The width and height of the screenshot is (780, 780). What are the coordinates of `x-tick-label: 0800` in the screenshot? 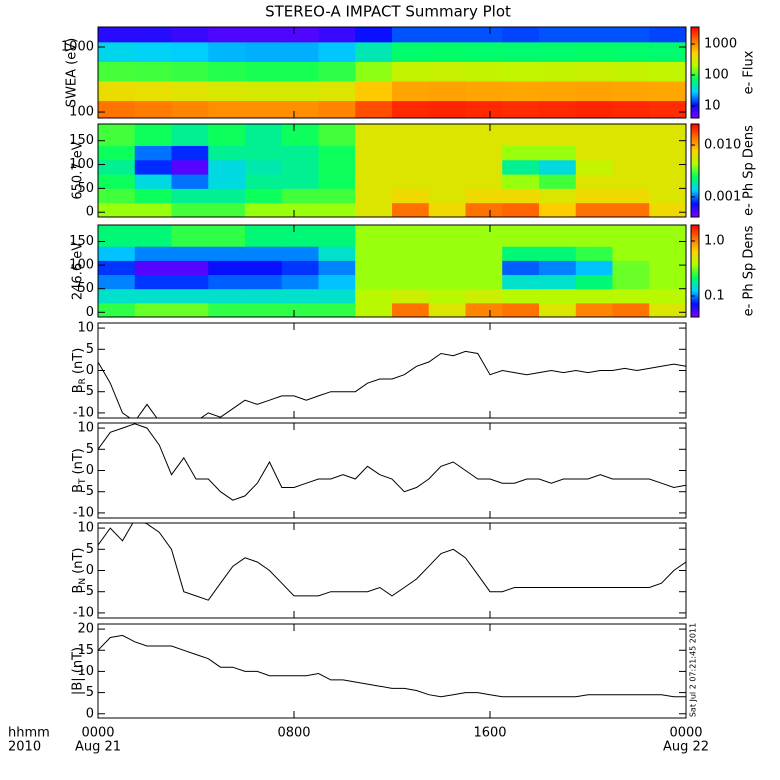 It's located at (293, 733).